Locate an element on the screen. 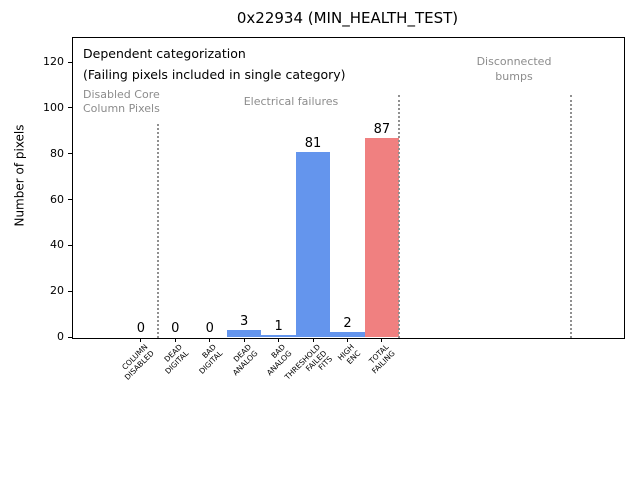  section-label-disabled-core-column-pixels: Disabled Core Column Pixels is located at coordinates (121, 101).